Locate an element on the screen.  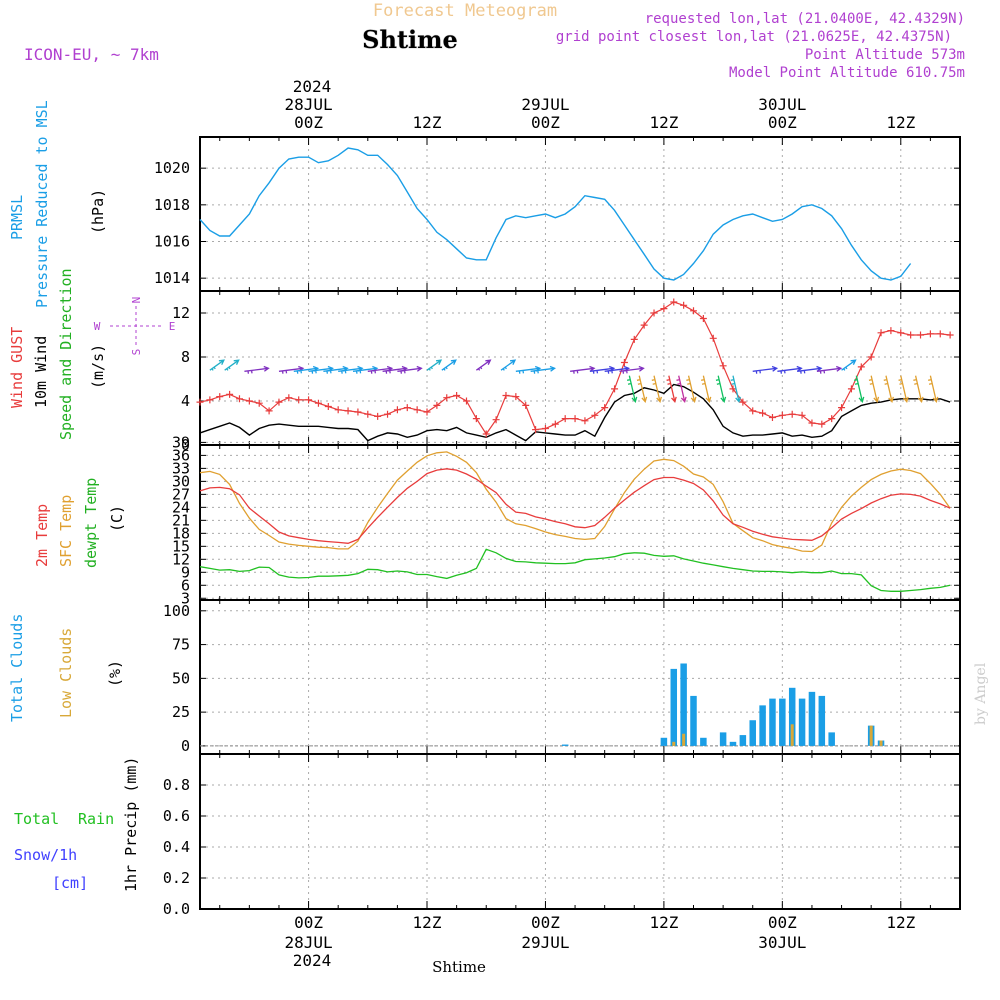
product-title: Forecast Meteogram is located at coordinates (465, 11).